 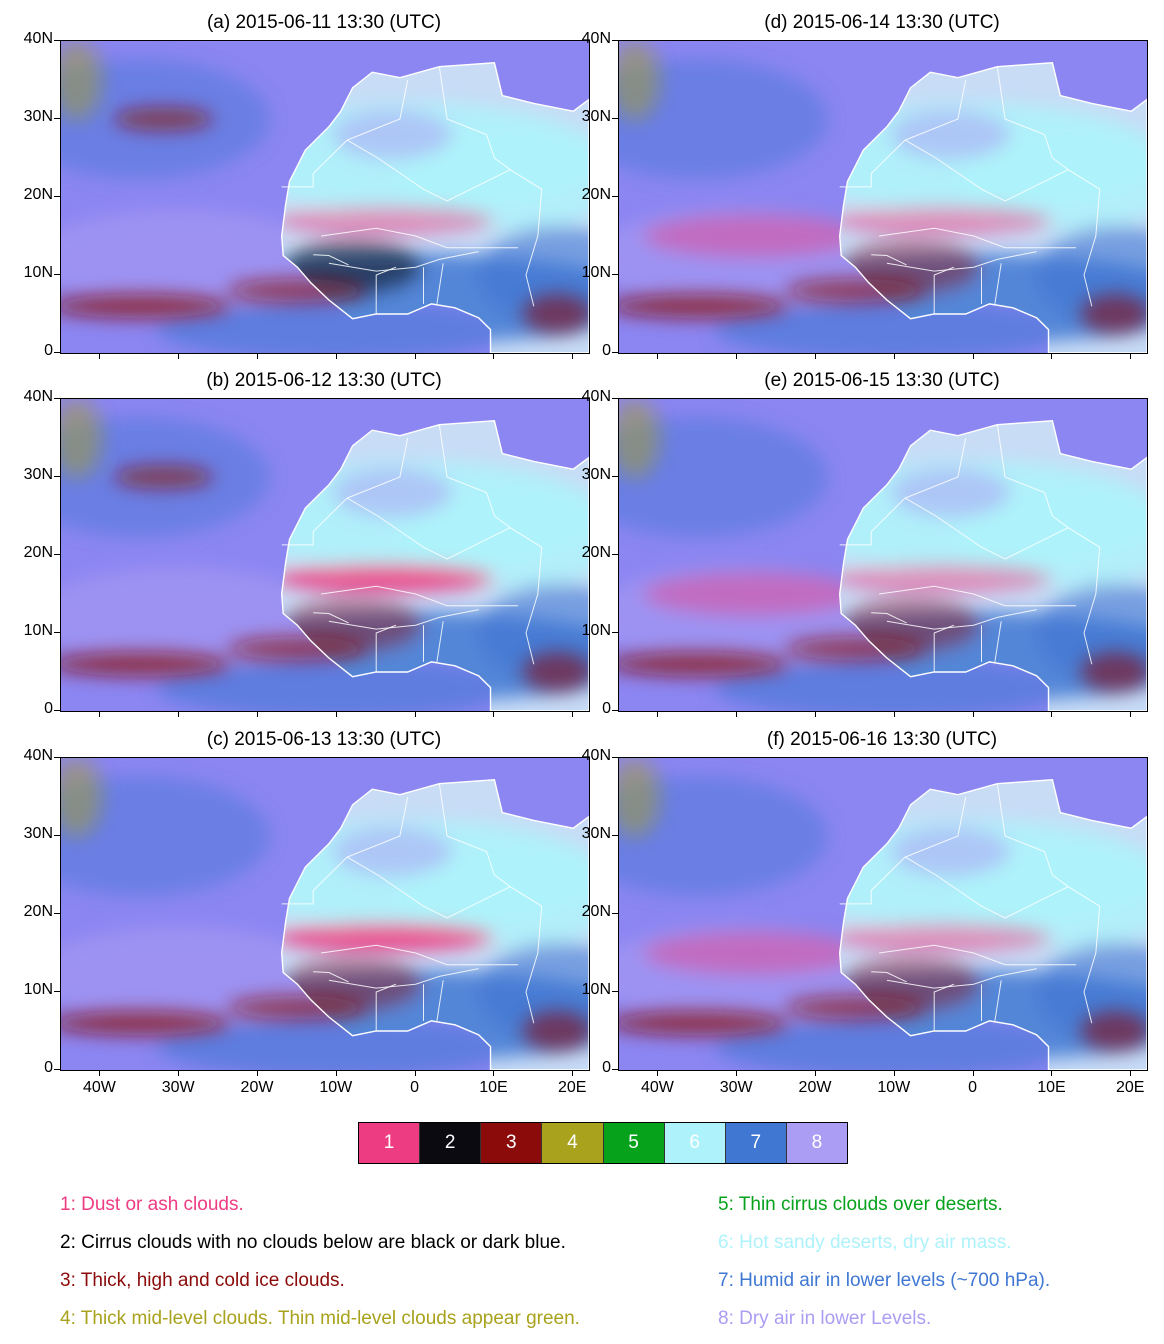 What do you see at coordinates (883, 914) in the screenshot?
I see `satellite-map-f` at bounding box center [883, 914].